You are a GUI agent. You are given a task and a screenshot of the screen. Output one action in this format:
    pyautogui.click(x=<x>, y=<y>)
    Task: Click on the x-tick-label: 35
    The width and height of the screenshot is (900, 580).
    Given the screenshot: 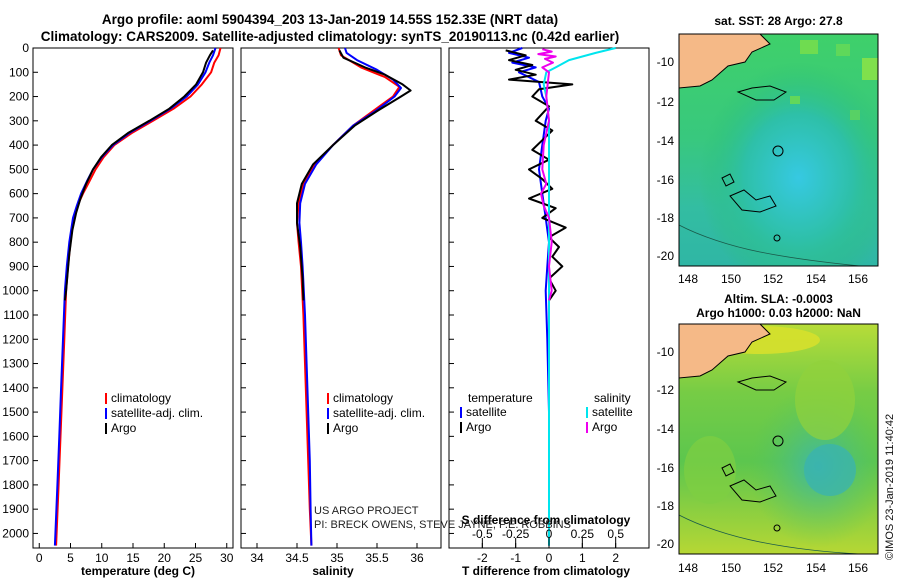 What is the action you would take?
    pyautogui.click(x=337, y=558)
    